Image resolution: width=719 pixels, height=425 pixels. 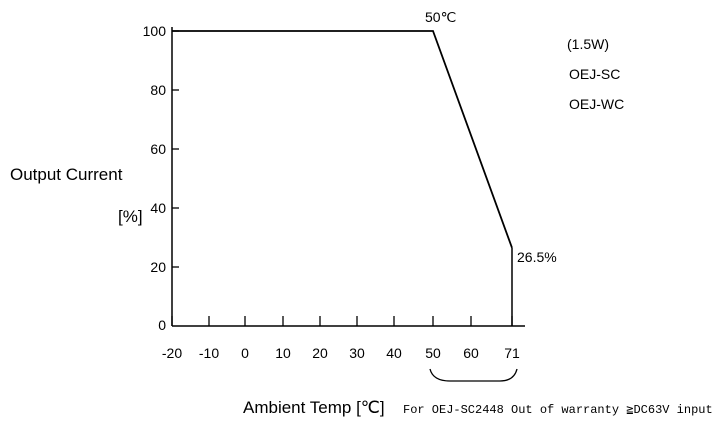 What do you see at coordinates (130, 216) in the screenshot?
I see `y-axis-title-line2: [%]` at bounding box center [130, 216].